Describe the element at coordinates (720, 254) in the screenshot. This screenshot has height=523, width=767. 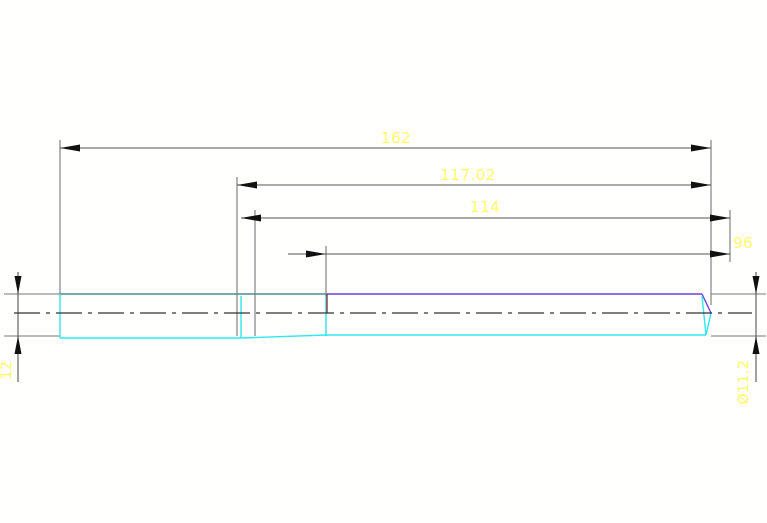
I see `arrow-head-96-right` at that location.